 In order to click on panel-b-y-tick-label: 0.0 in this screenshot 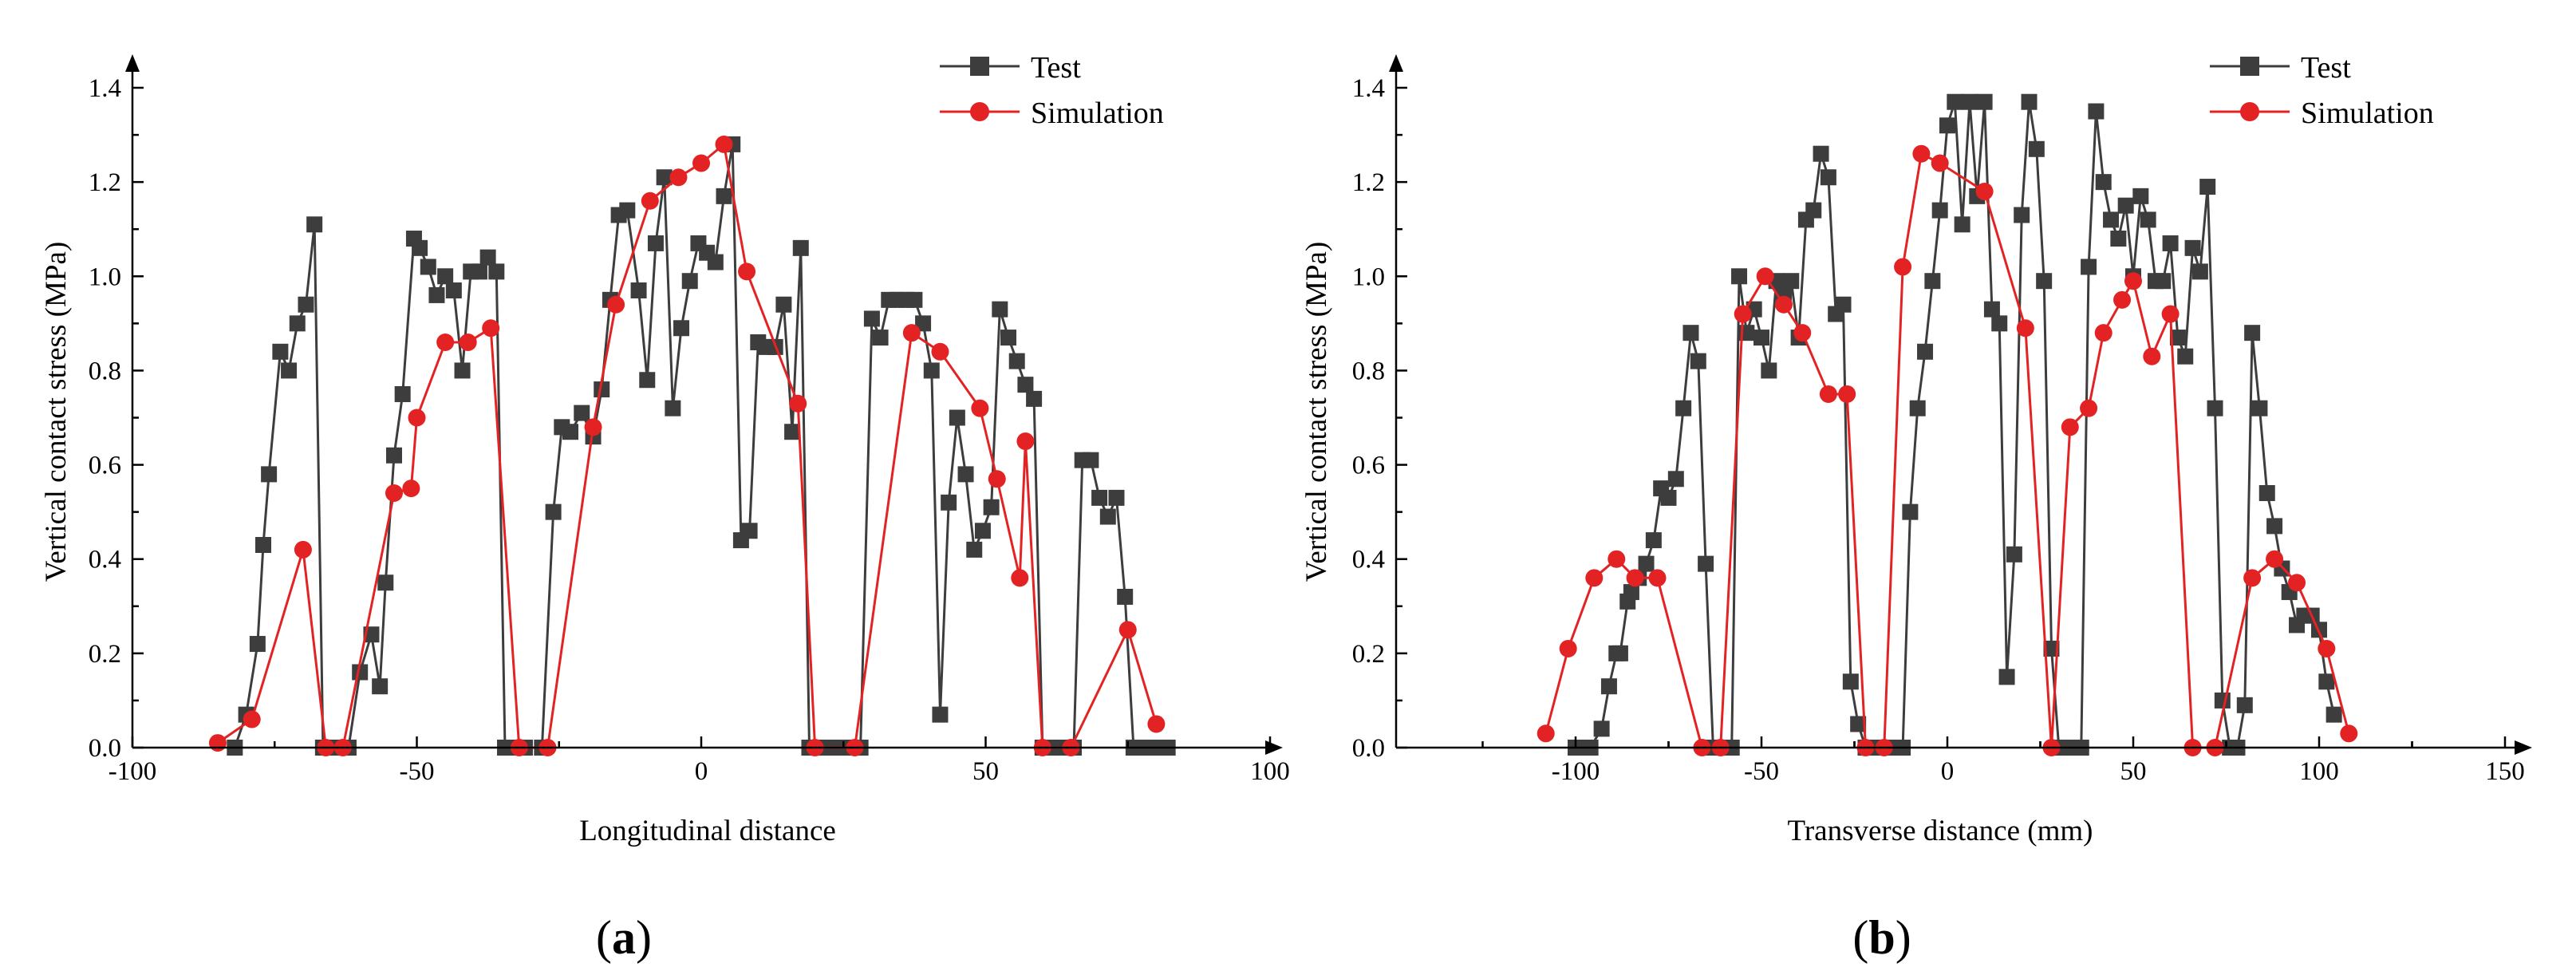, I will do `click(1368, 748)`.